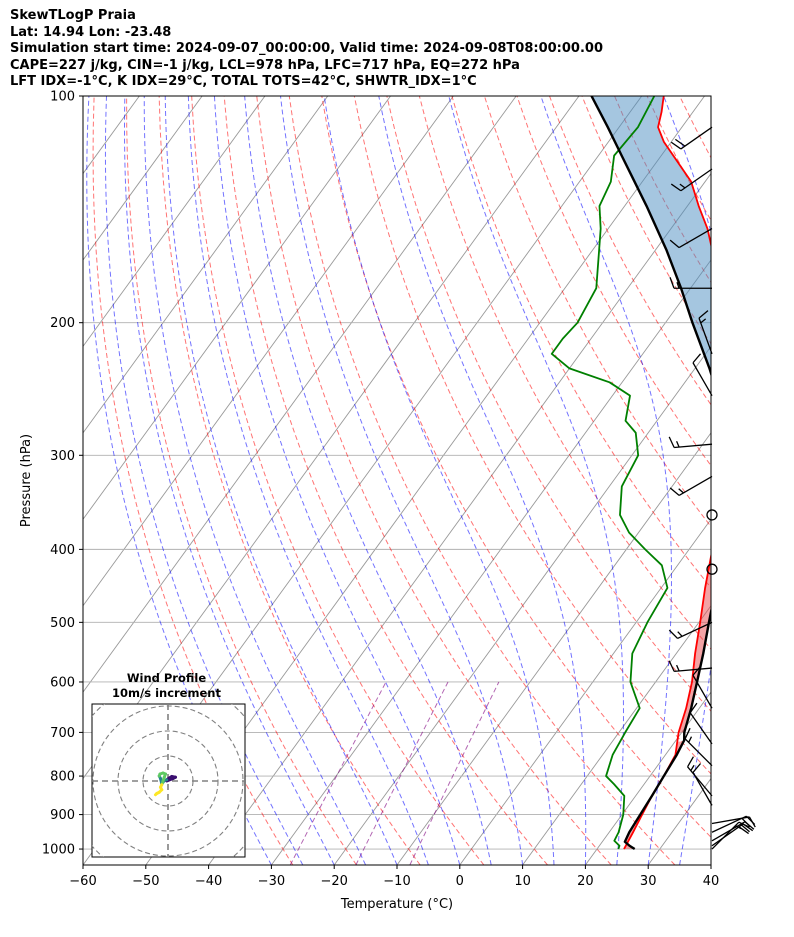 Image resolution: width=794 pixels, height=937 pixels. I want to click on x-tick-label: −30, so click(271, 881).